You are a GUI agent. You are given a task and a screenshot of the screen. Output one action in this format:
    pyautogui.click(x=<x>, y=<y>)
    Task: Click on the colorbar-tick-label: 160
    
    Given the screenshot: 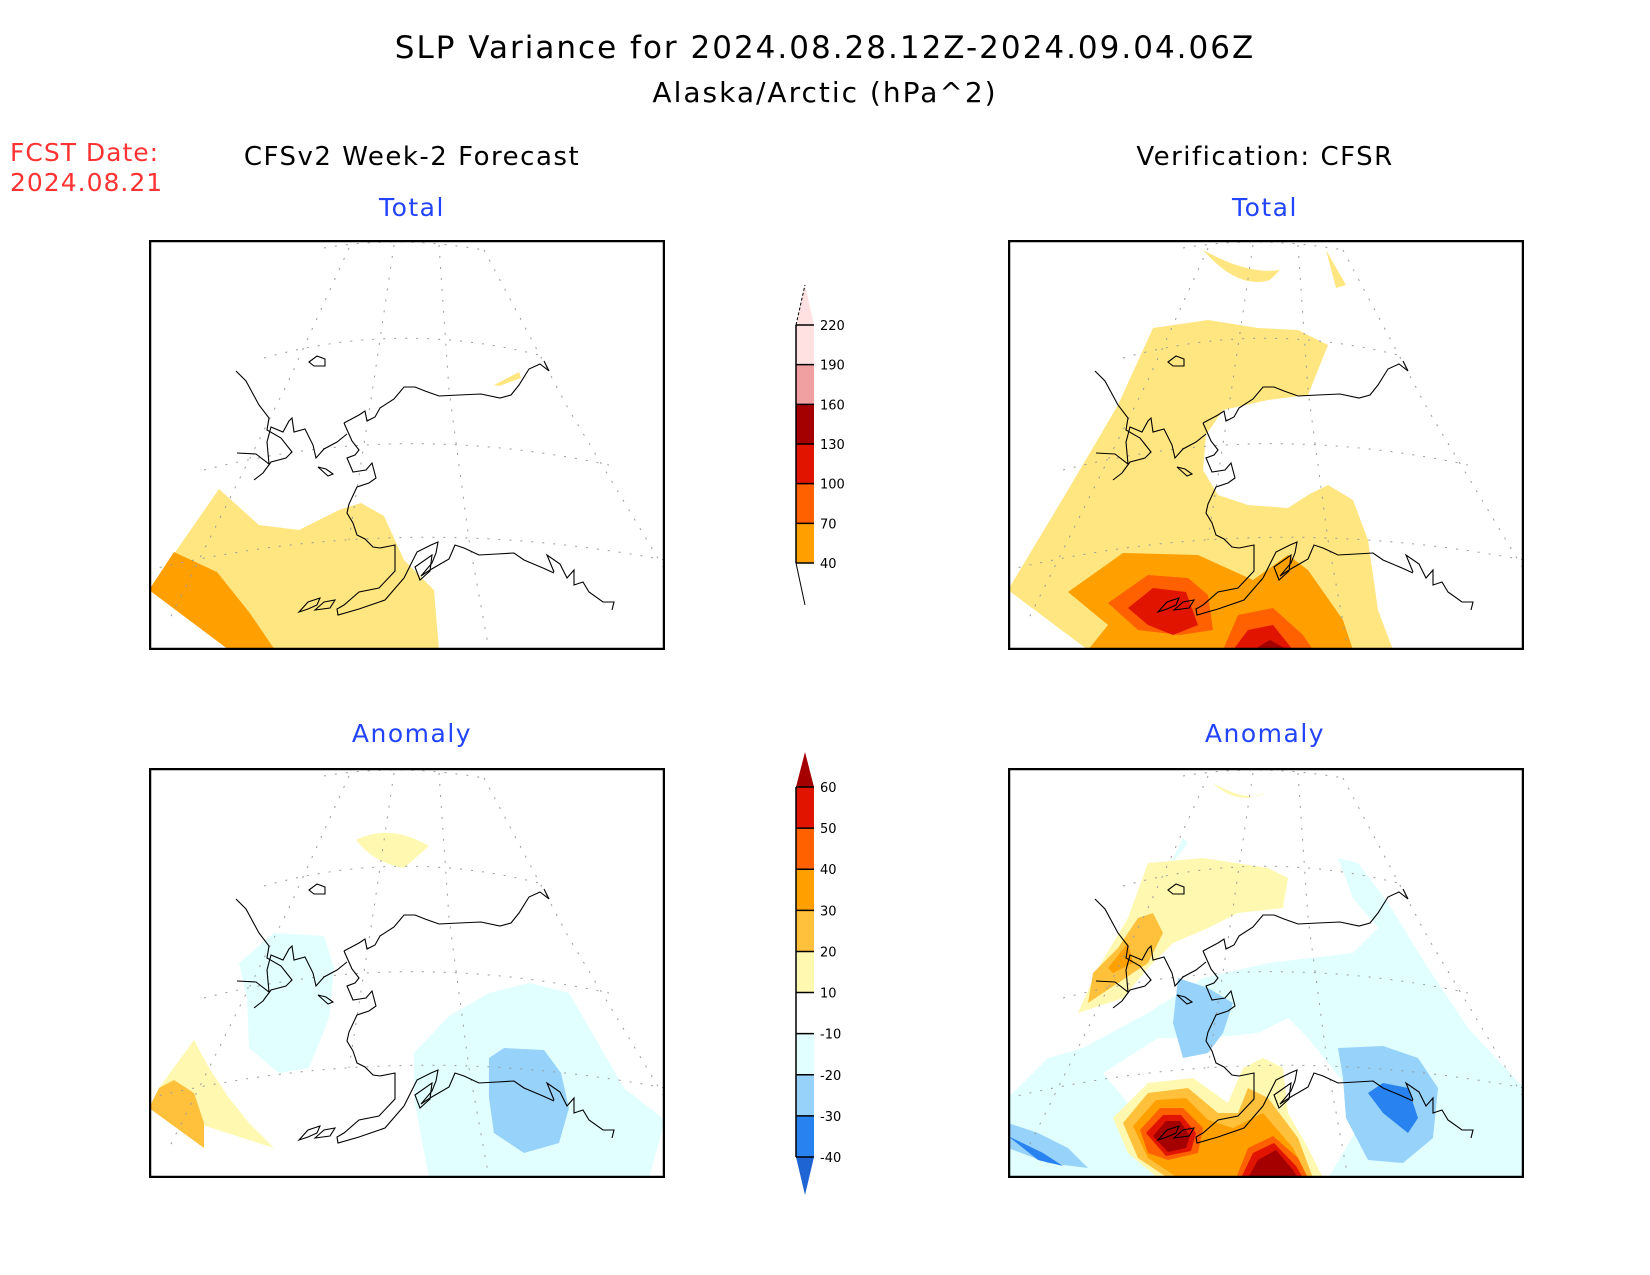 What is the action you would take?
    pyautogui.click(x=832, y=405)
    